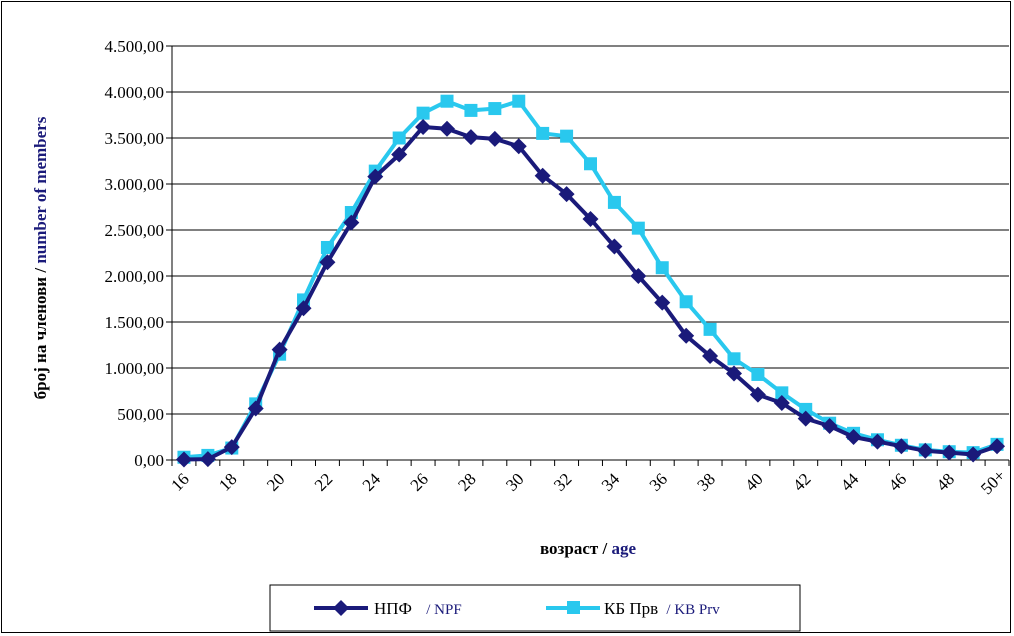 Image resolution: width=1014 pixels, height=636 pixels. I want to click on y-axis-title: број на членови / number of members, so click(40, 257).